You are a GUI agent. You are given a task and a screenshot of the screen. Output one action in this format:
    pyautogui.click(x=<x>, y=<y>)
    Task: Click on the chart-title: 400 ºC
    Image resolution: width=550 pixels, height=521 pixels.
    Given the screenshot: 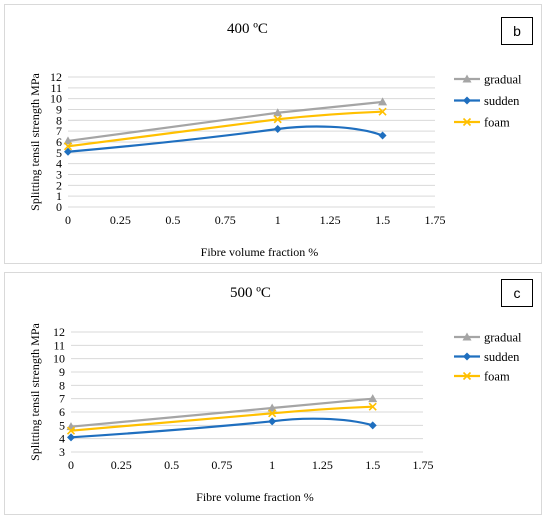 What is the action you would take?
    pyautogui.click(x=247, y=29)
    